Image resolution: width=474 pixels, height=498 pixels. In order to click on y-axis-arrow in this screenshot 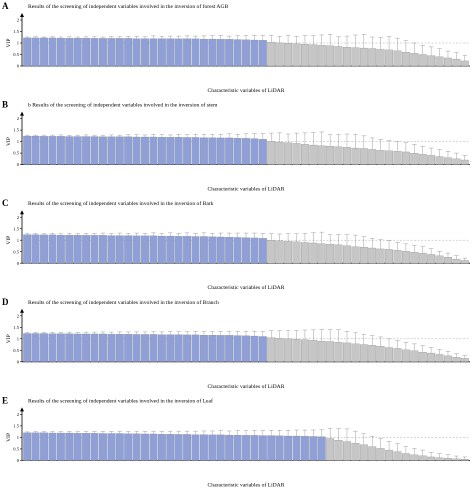, I will do `click(22, 15)`.